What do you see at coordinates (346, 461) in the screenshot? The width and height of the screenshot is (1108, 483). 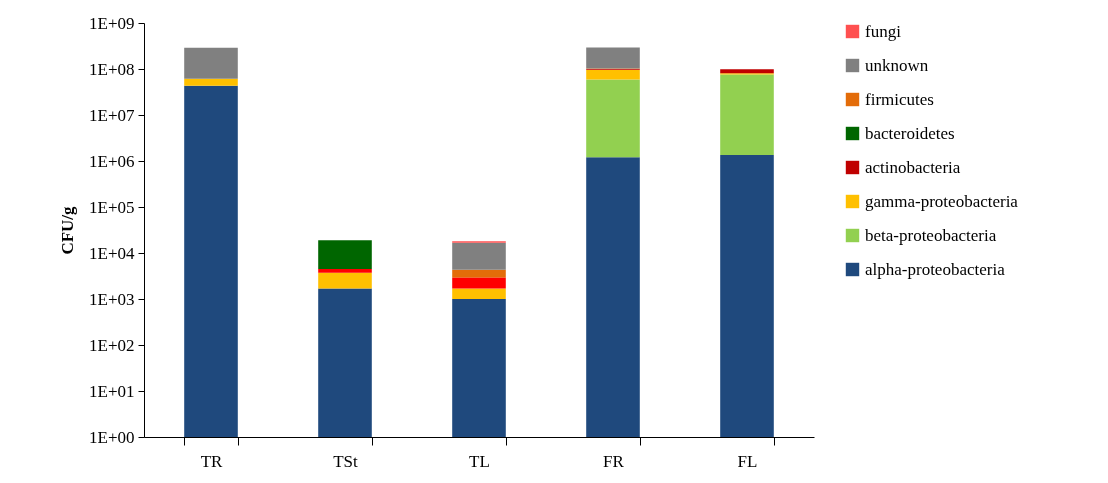 I see `x-tick-label: TSt` at bounding box center [346, 461].